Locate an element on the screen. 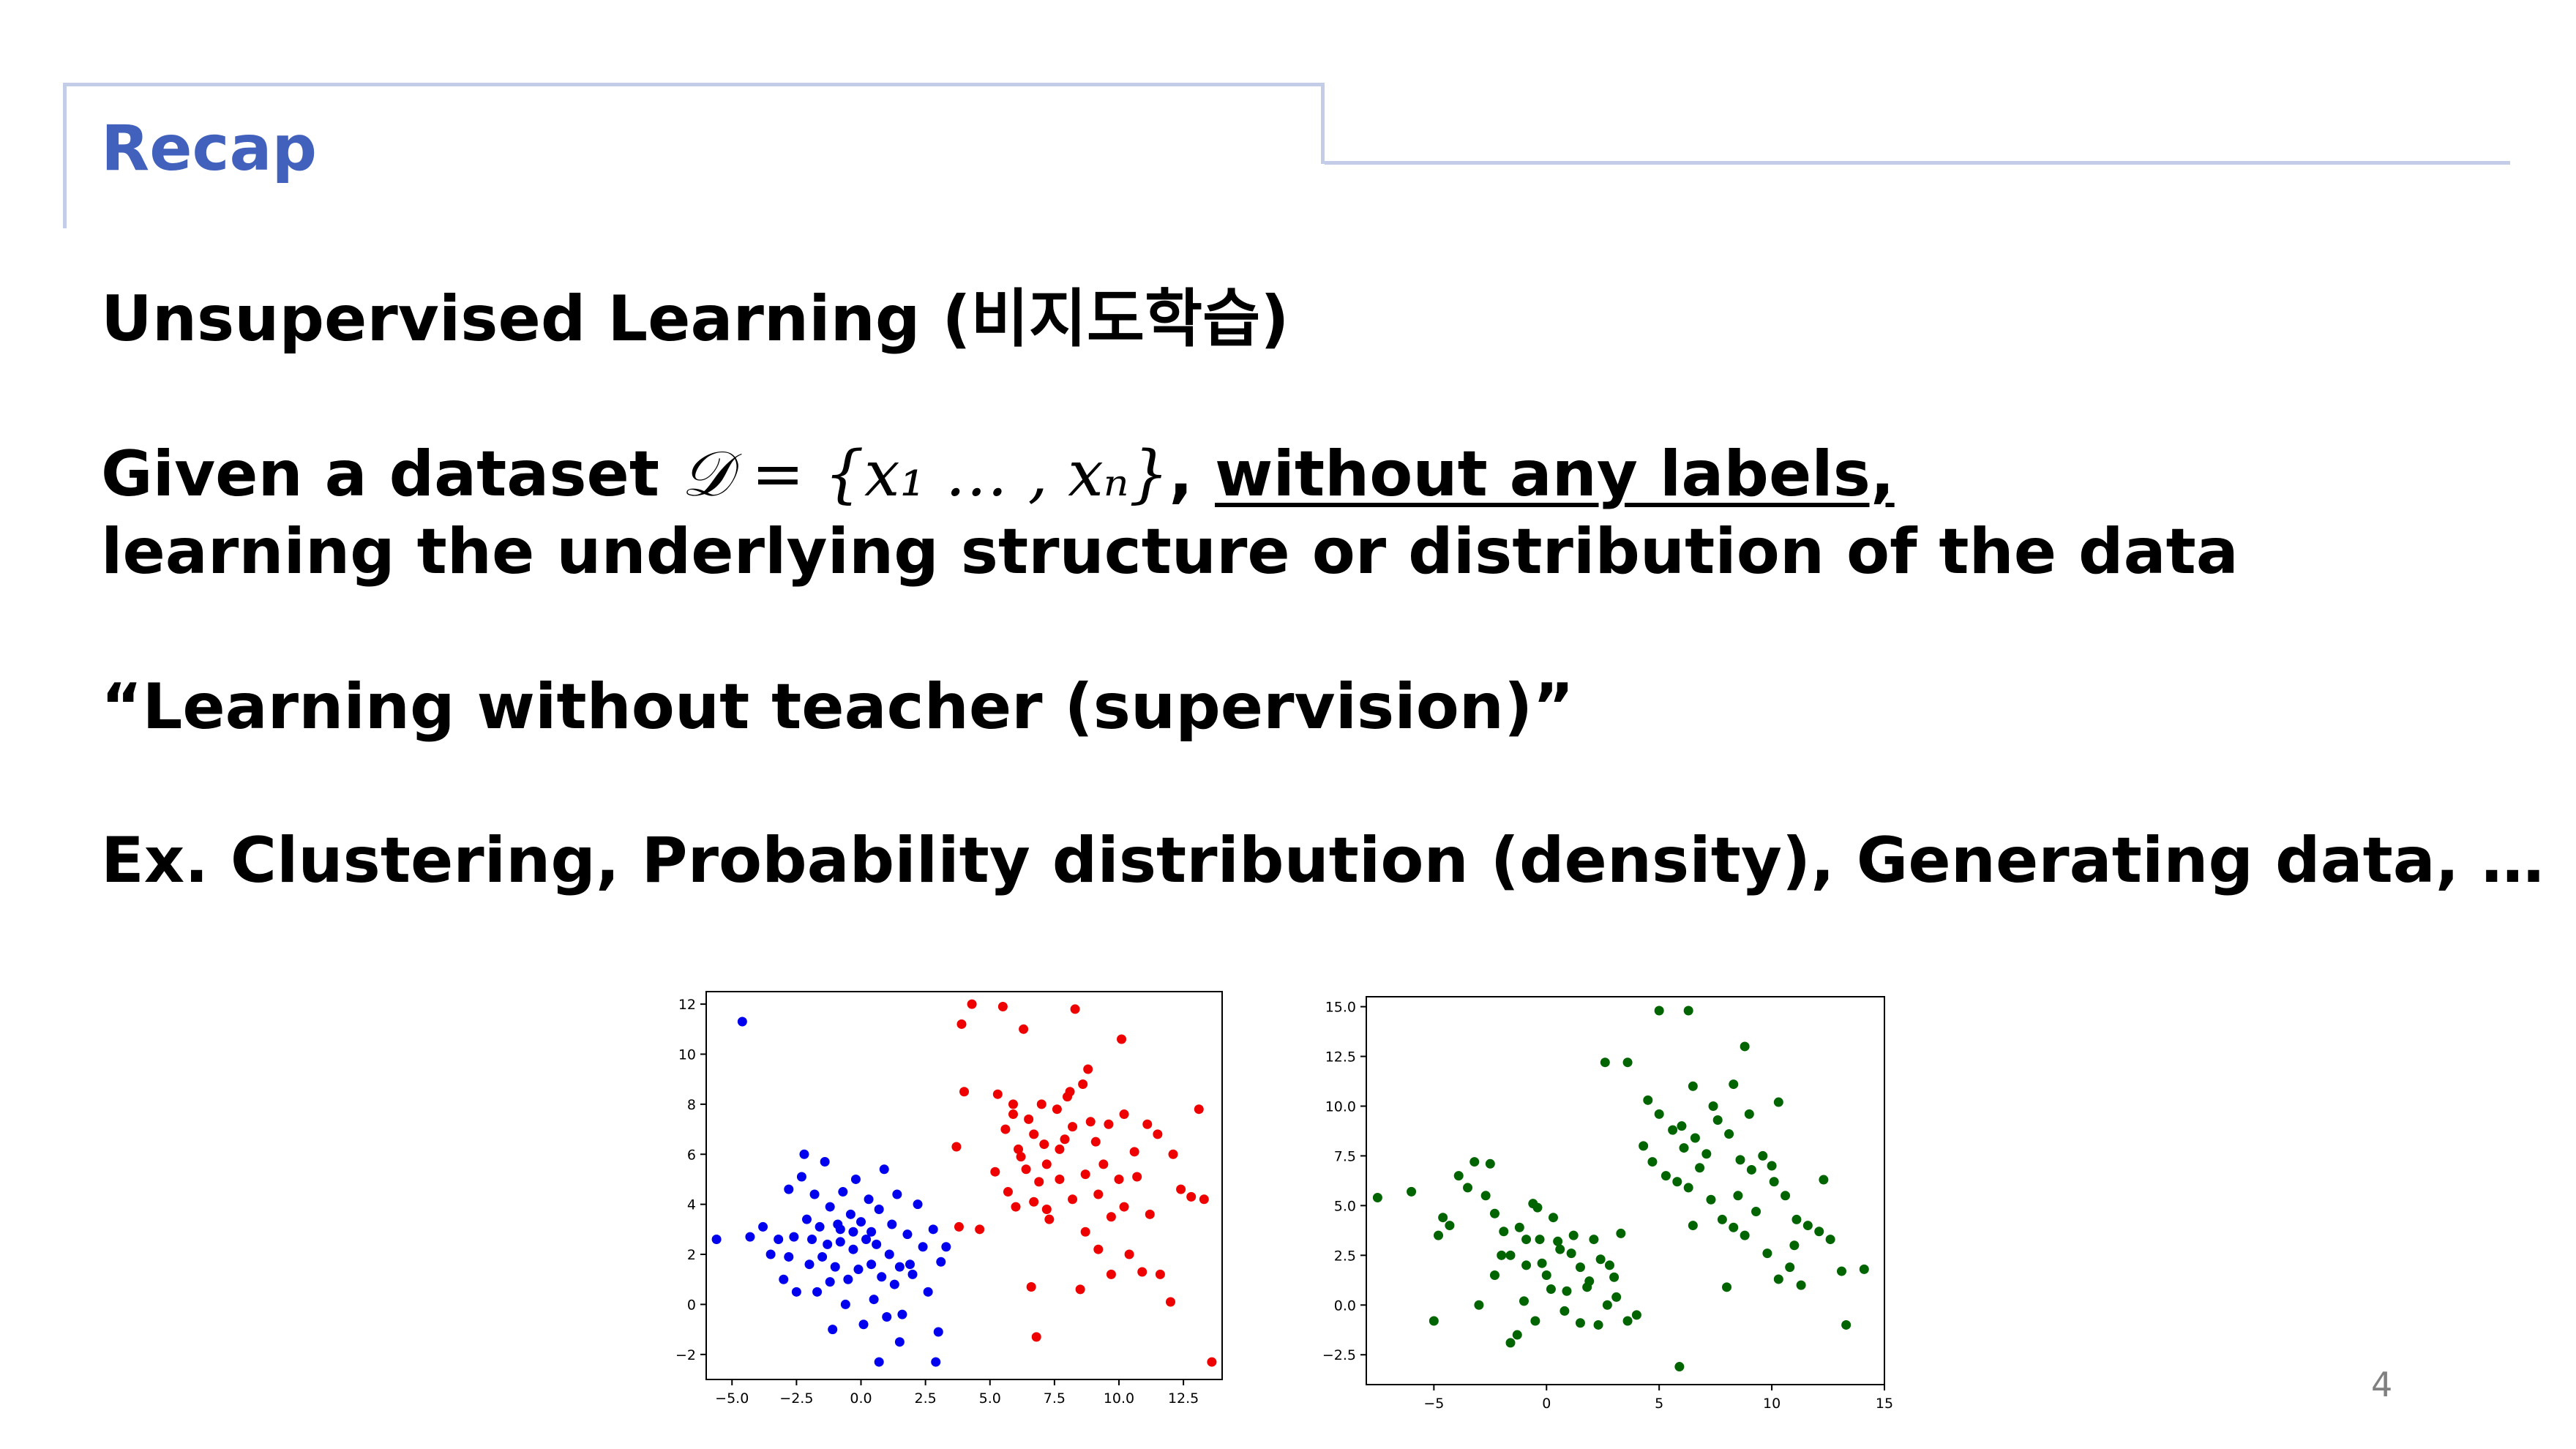  x-tick-label: 10 is located at coordinates (1772, 1404).